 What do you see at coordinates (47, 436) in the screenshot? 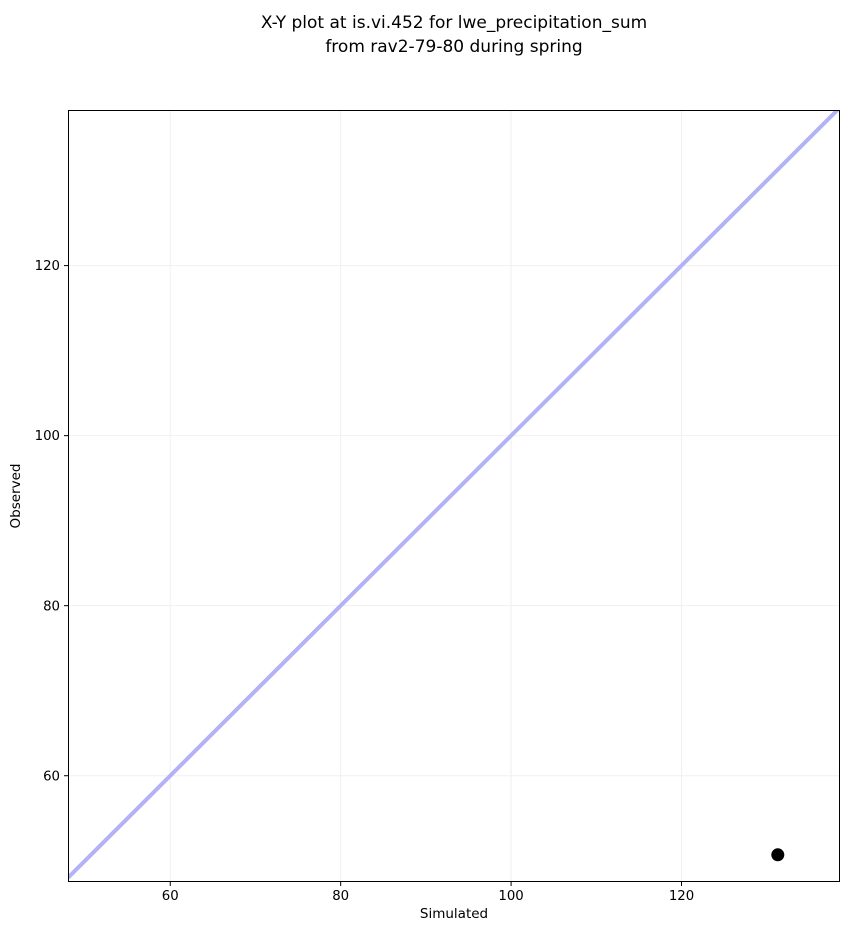
I see `y-tick-label-100: 100` at bounding box center [47, 436].